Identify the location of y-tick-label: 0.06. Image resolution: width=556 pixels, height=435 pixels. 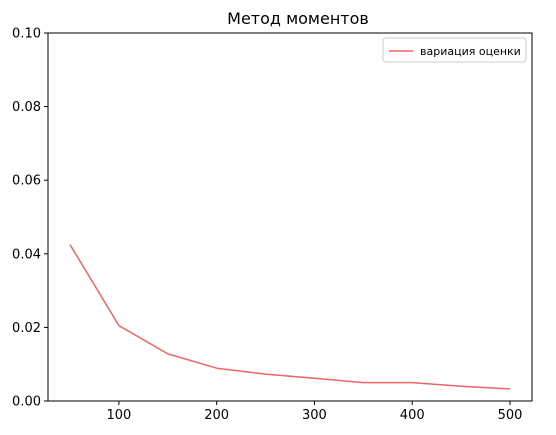
(26, 181).